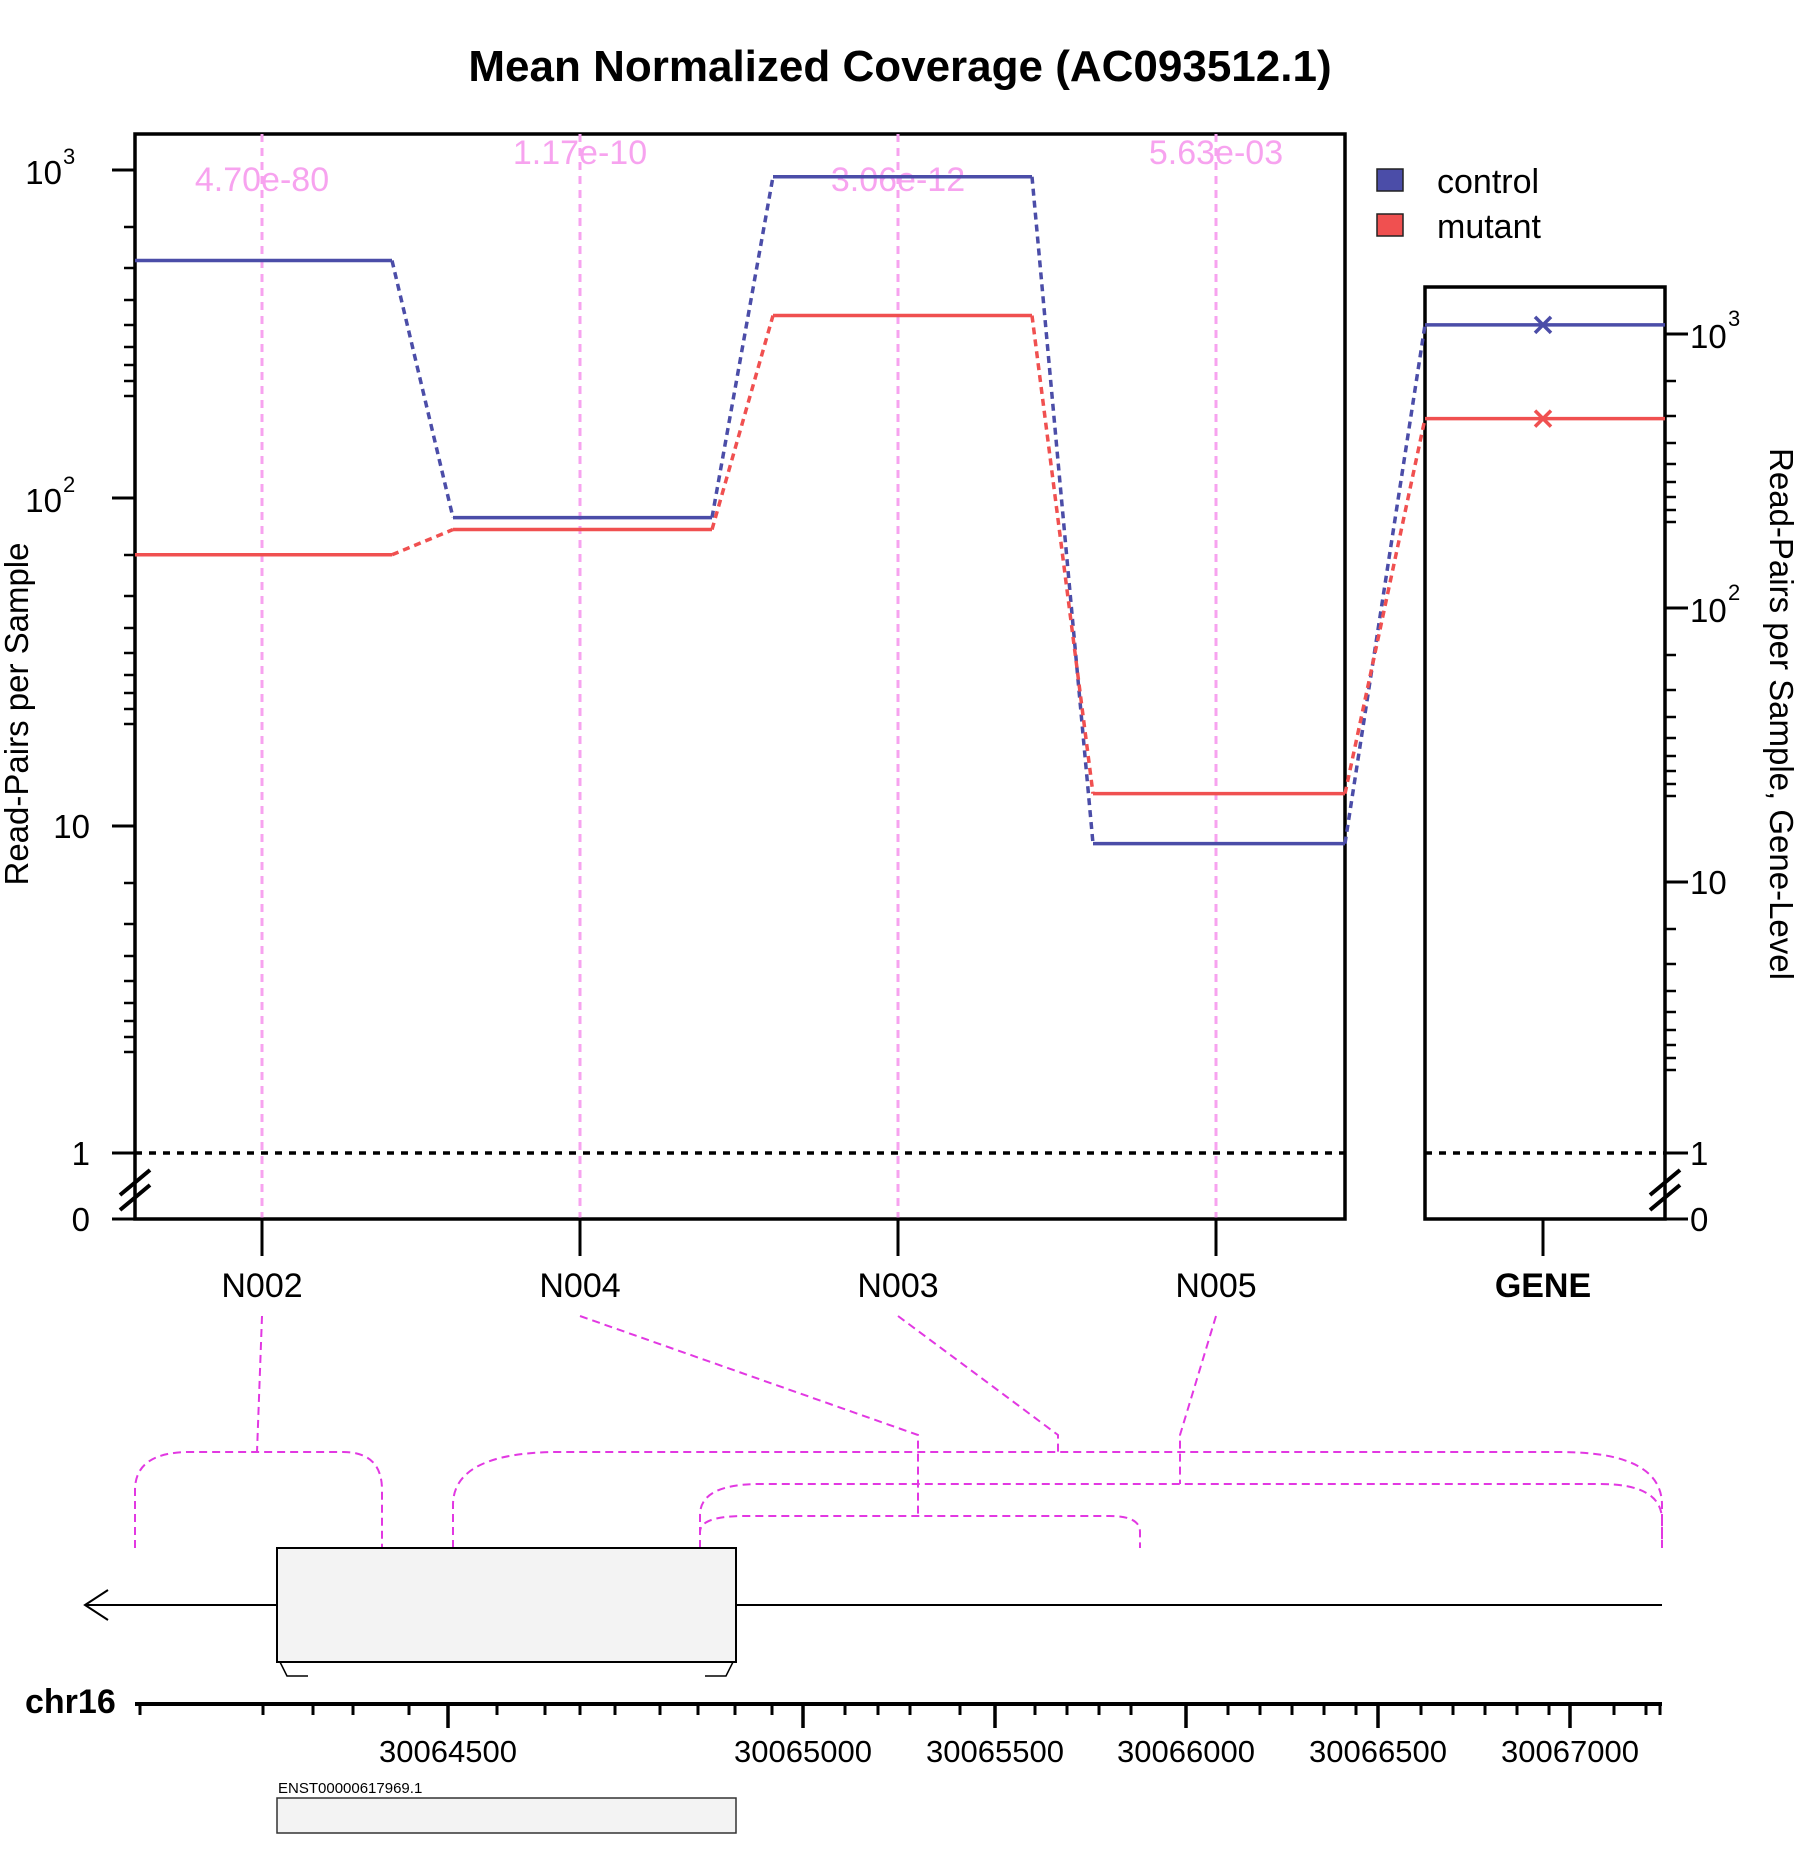 This screenshot has height=1870, width=1800. I want to click on coordinate-axis: chr16, so click(843, 1726).